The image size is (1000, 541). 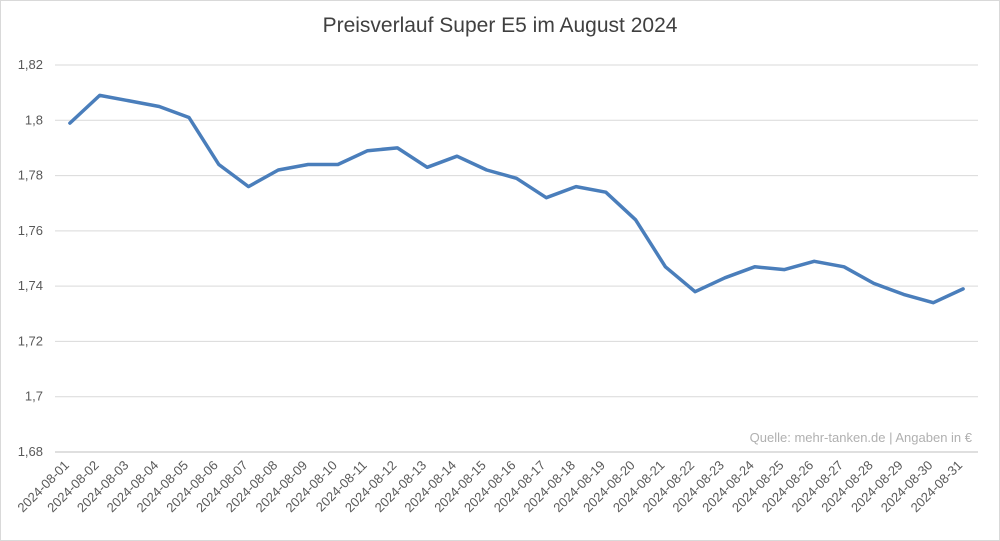 I want to click on y-tick-label: 1,7, so click(x=34, y=396).